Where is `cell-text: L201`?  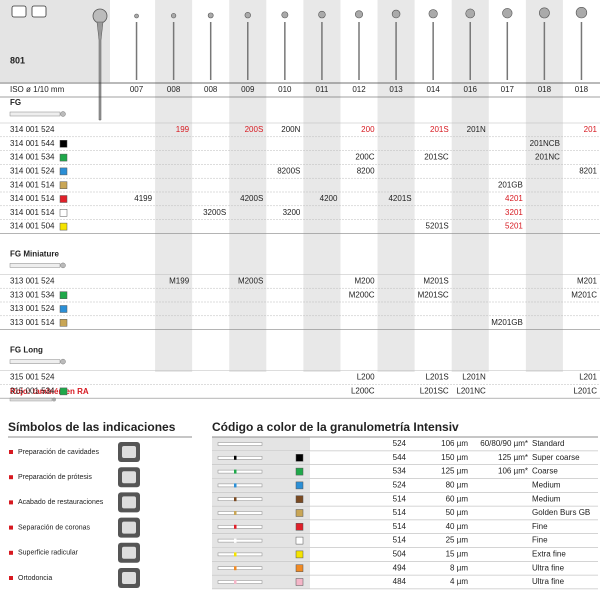 cell-text: L201 is located at coordinates (588, 377).